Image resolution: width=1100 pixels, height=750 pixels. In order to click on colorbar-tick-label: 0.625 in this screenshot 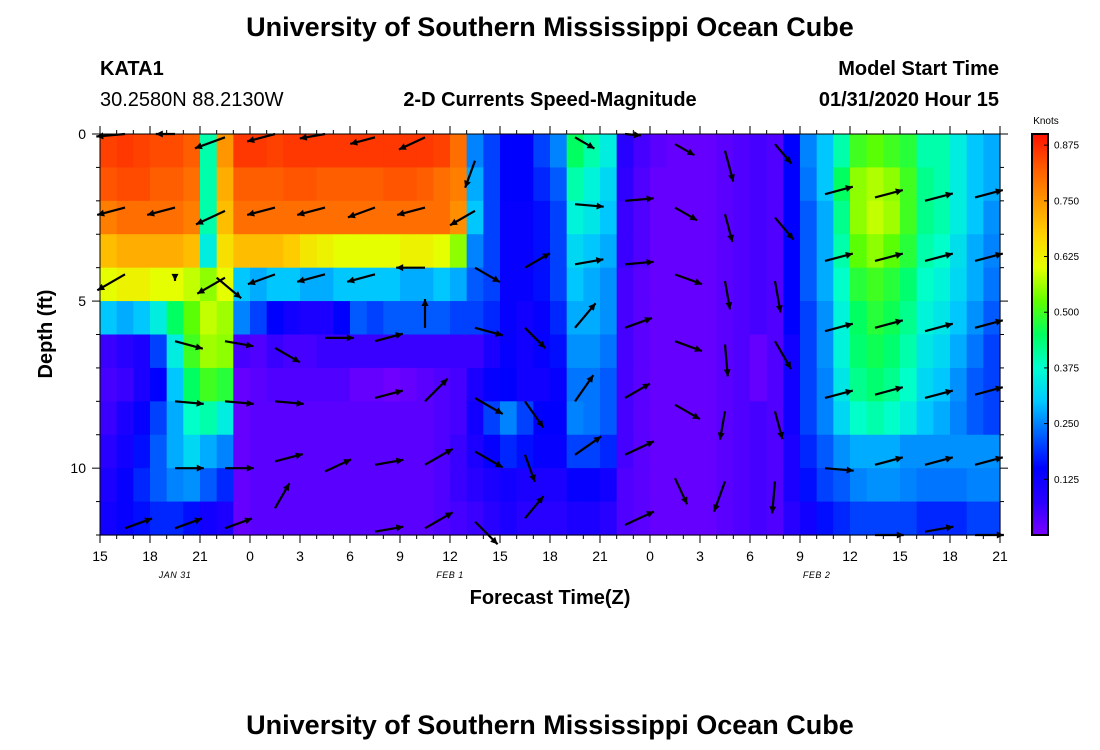, I will do `click(1066, 257)`.